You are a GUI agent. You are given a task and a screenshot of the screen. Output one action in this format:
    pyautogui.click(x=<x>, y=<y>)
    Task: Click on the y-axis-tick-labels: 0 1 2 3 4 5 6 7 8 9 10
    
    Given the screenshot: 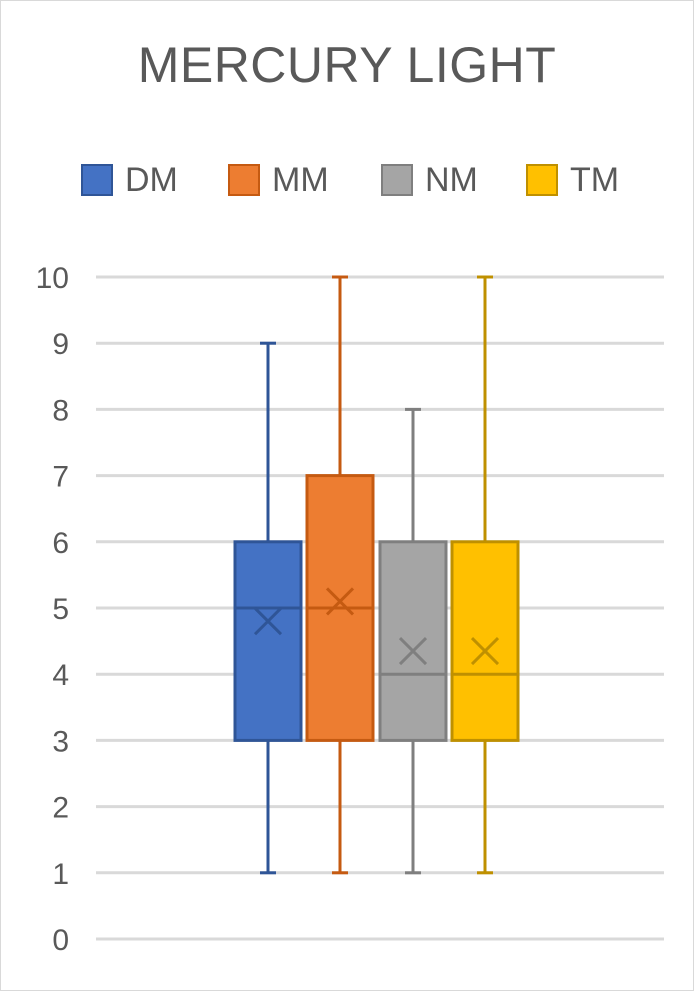 What is the action you would take?
    pyautogui.click(x=52, y=609)
    